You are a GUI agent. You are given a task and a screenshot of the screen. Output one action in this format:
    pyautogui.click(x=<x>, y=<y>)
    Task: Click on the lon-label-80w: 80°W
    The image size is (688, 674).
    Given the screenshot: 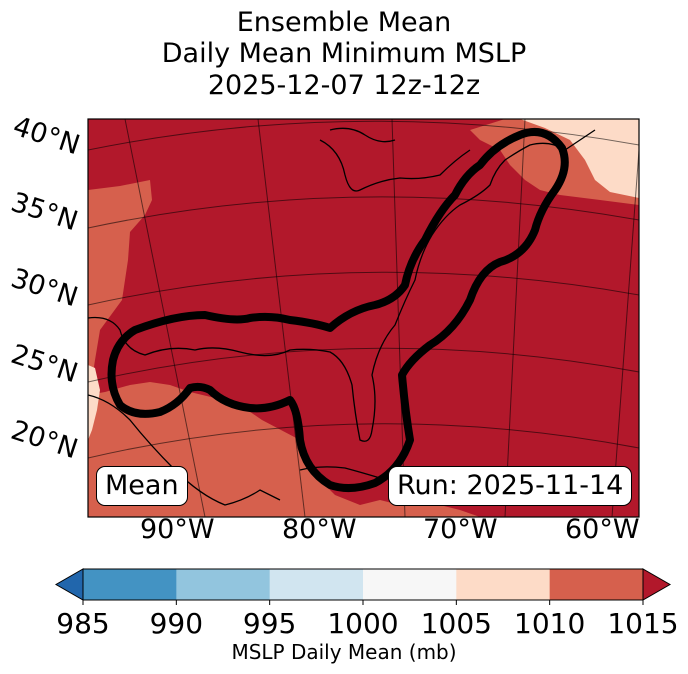 What is the action you would take?
    pyautogui.click(x=319, y=529)
    